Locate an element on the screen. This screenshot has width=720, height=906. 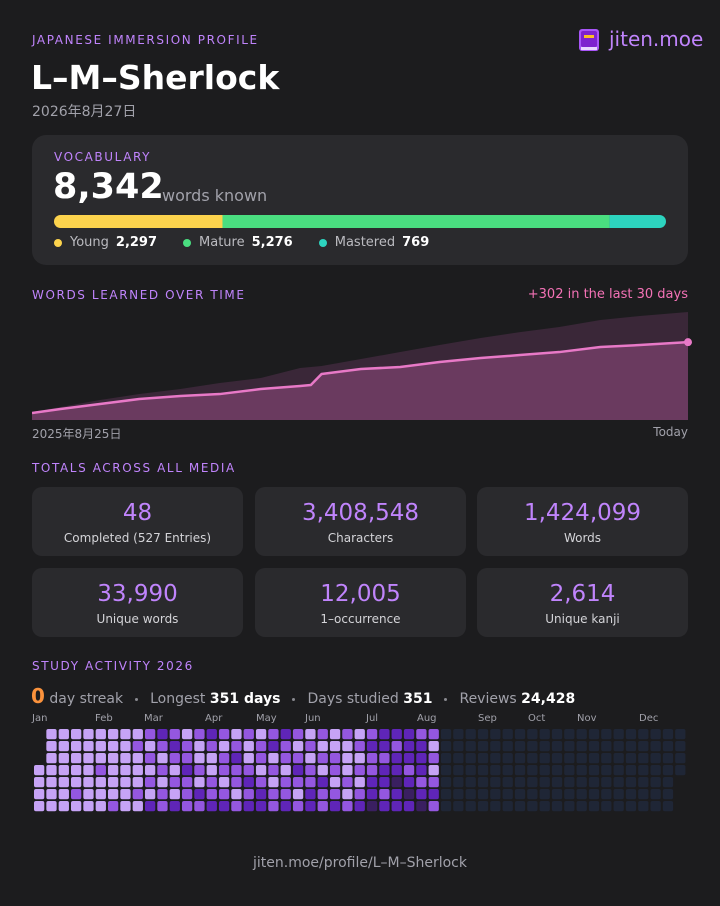
legend-item: Young 2,297 is located at coordinates (105, 242).